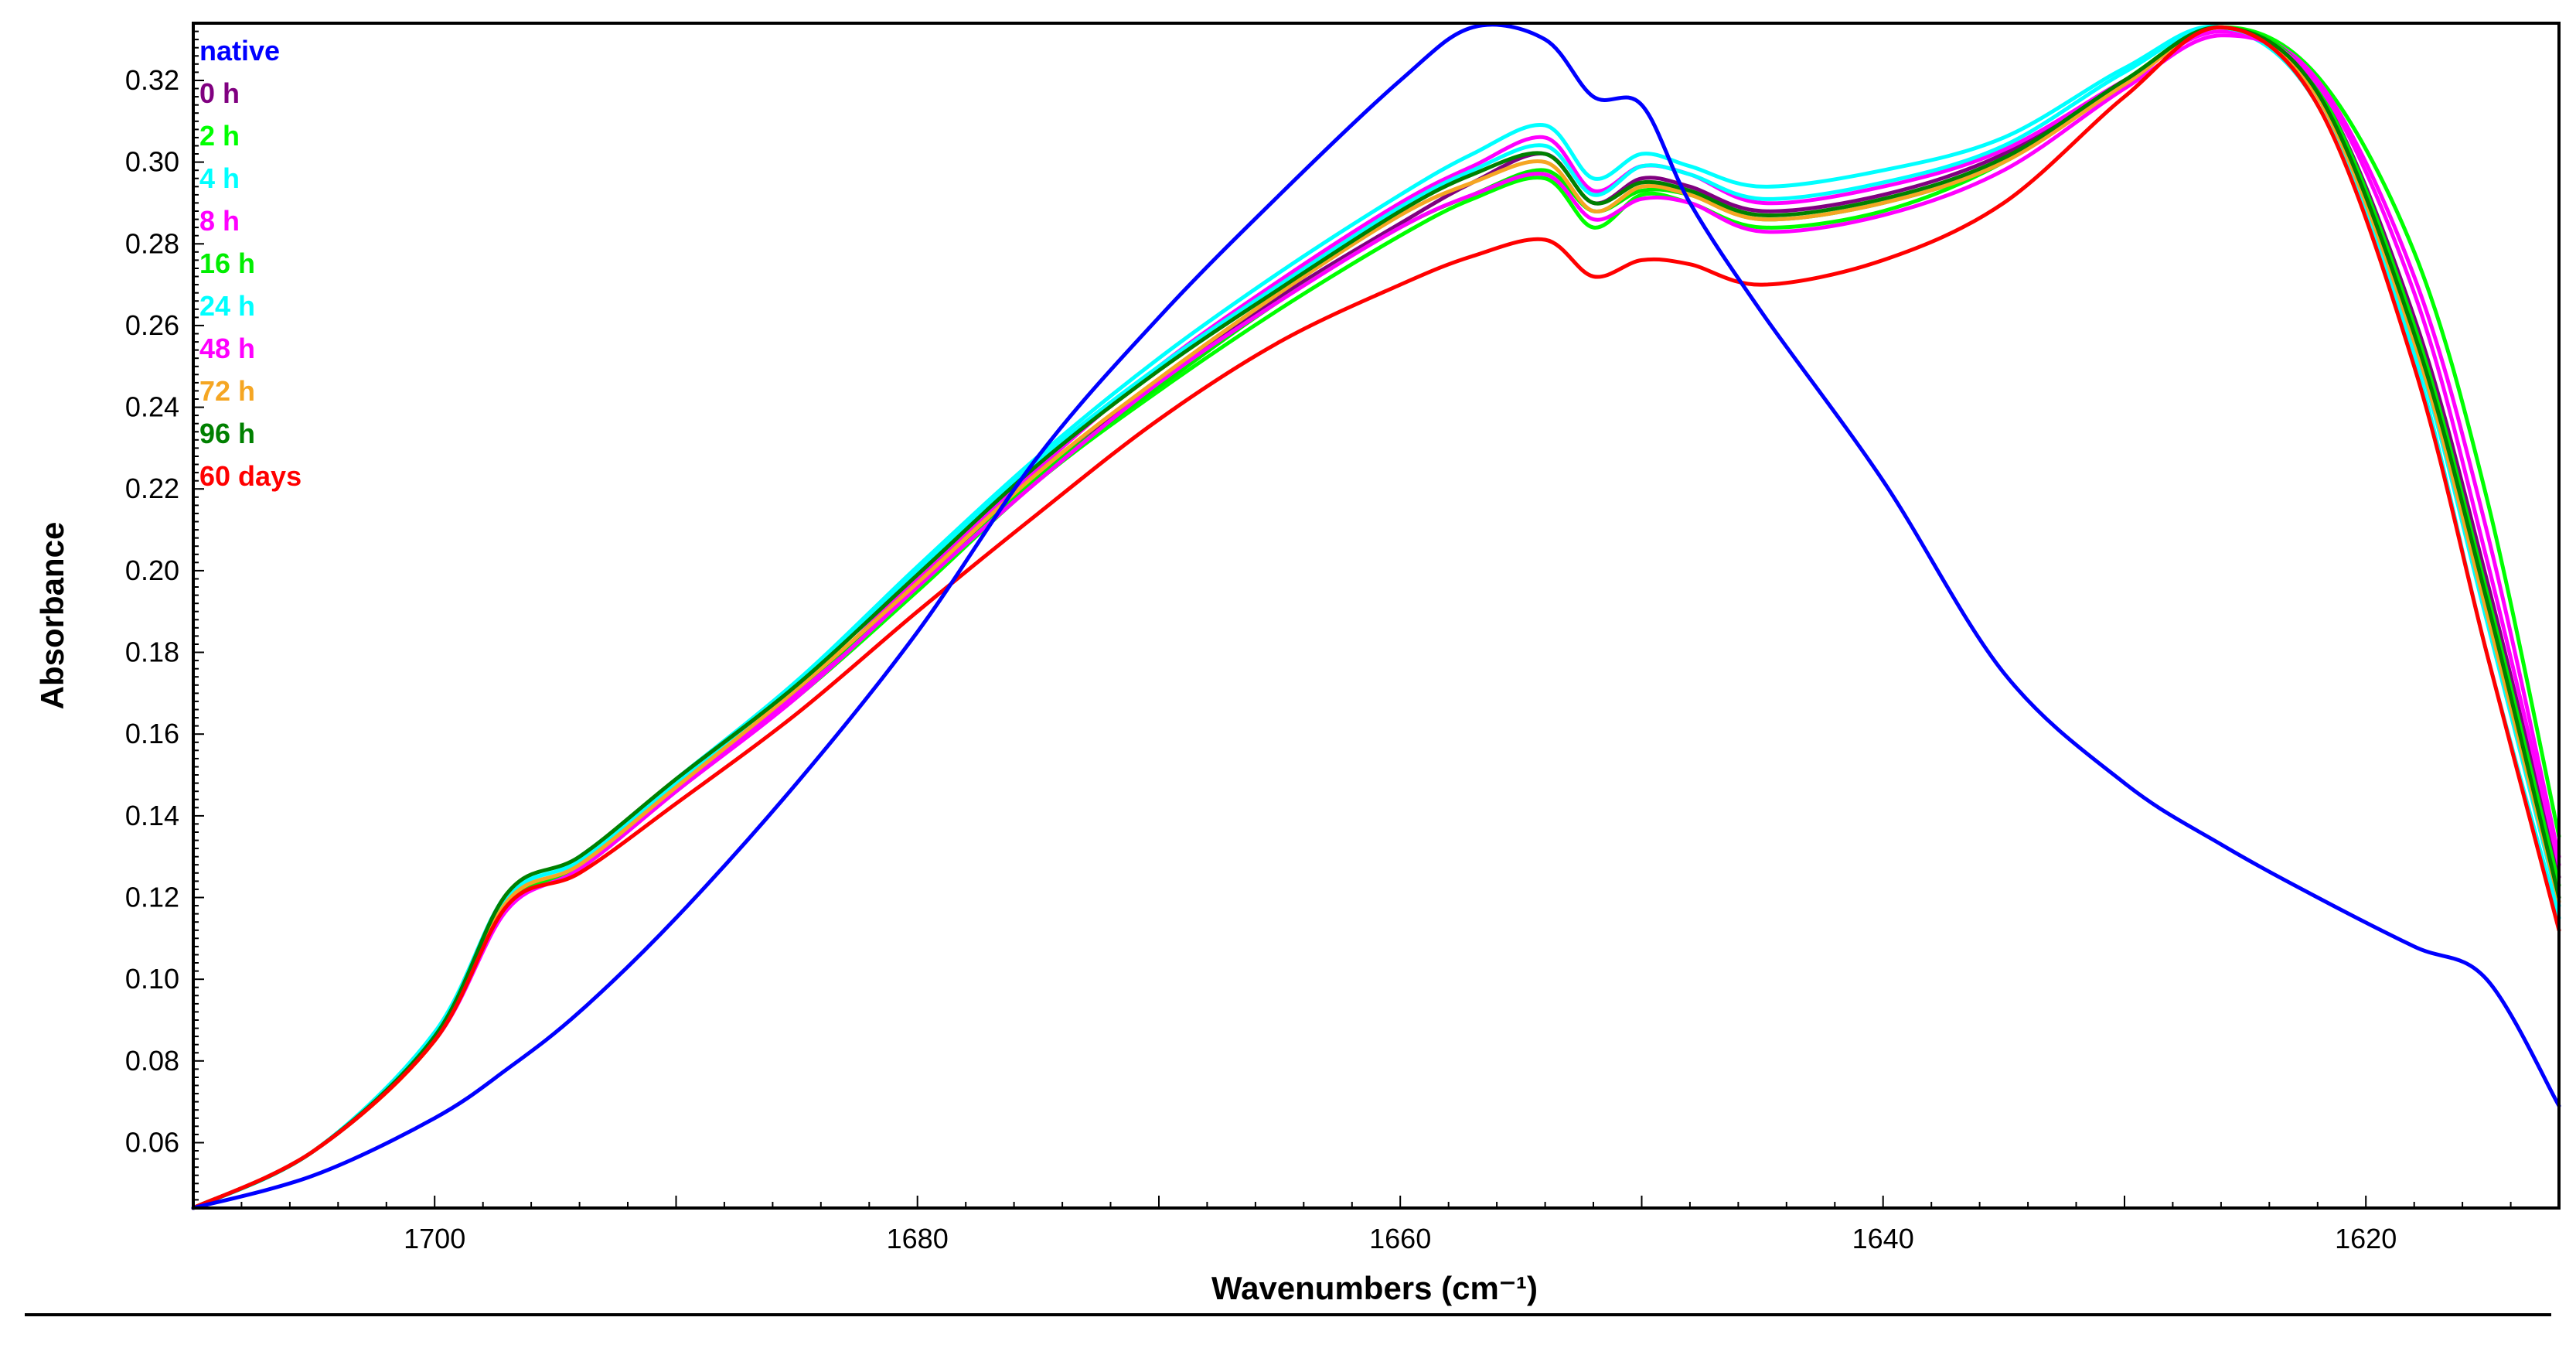 The height and width of the screenshot is (1348, 2576). Describe the element at coordinates (152, 733) in the screenshot. I see `y-tick-label: 0.16` at that location.